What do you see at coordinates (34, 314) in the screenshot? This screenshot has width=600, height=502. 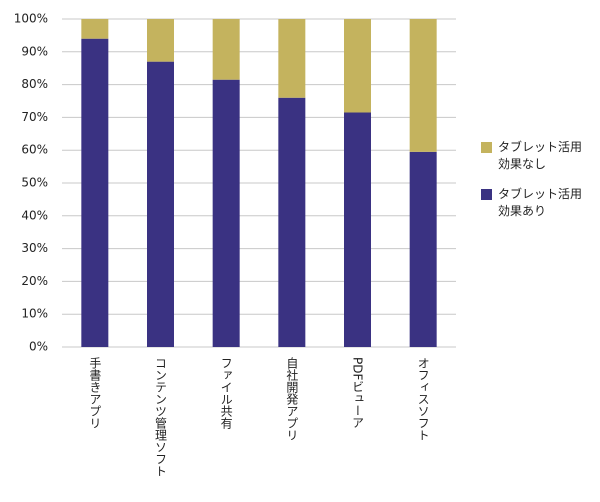 I see `y-tick-label: 10%` at bounding box center [34, 314].